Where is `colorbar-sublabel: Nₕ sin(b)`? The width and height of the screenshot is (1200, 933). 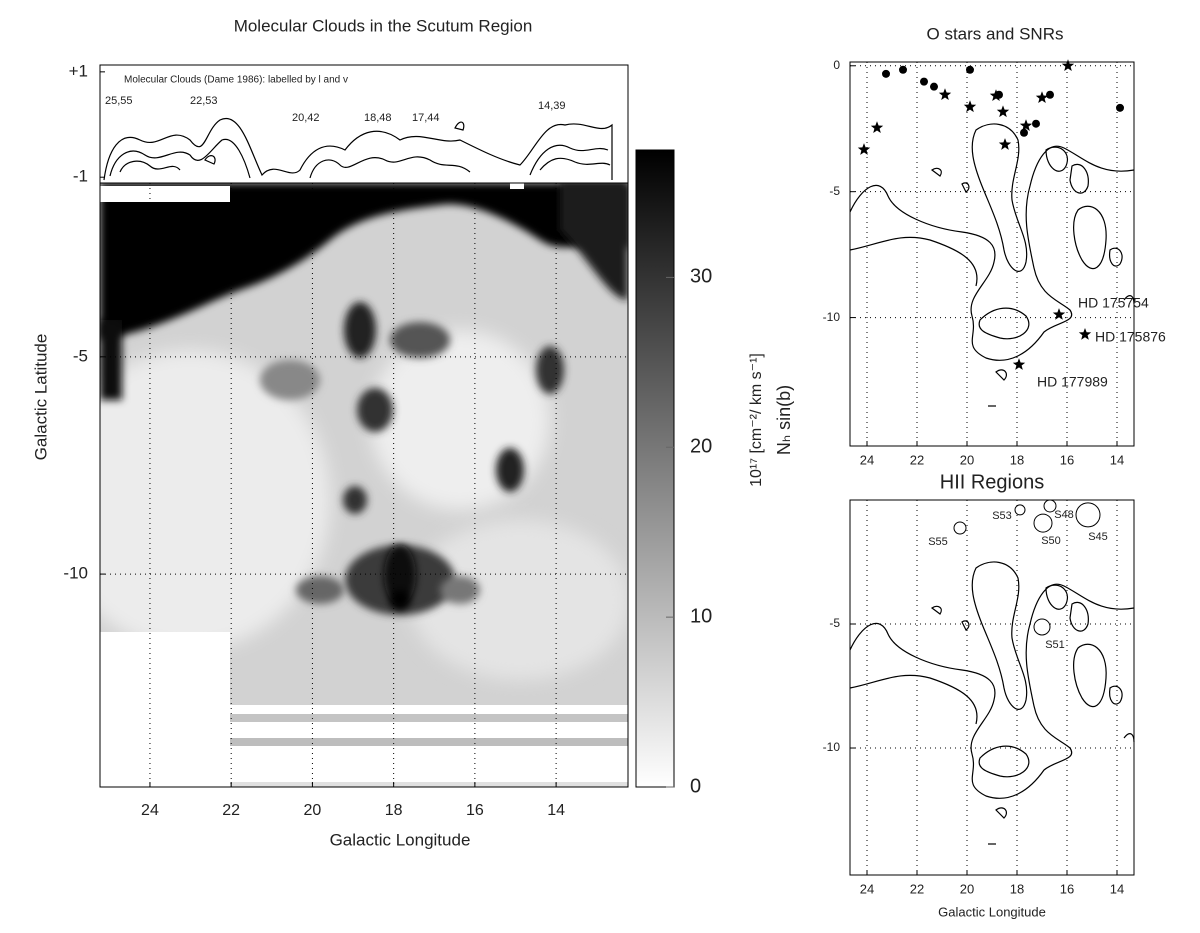
colorbar-sublabel: Nₕ sin(b) is located at coordinates (784, 420).